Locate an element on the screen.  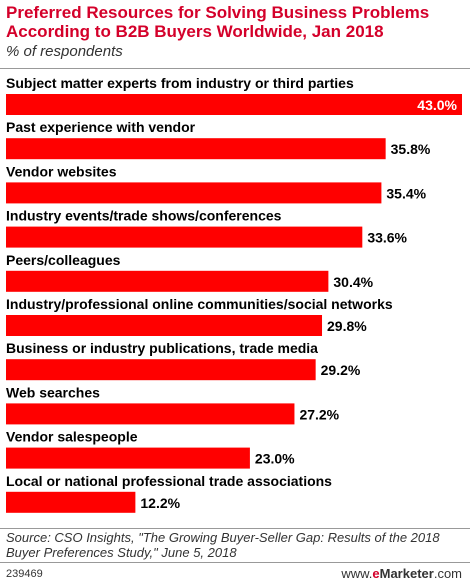
value-label: 27.2% is located at coordinates (319, 414).